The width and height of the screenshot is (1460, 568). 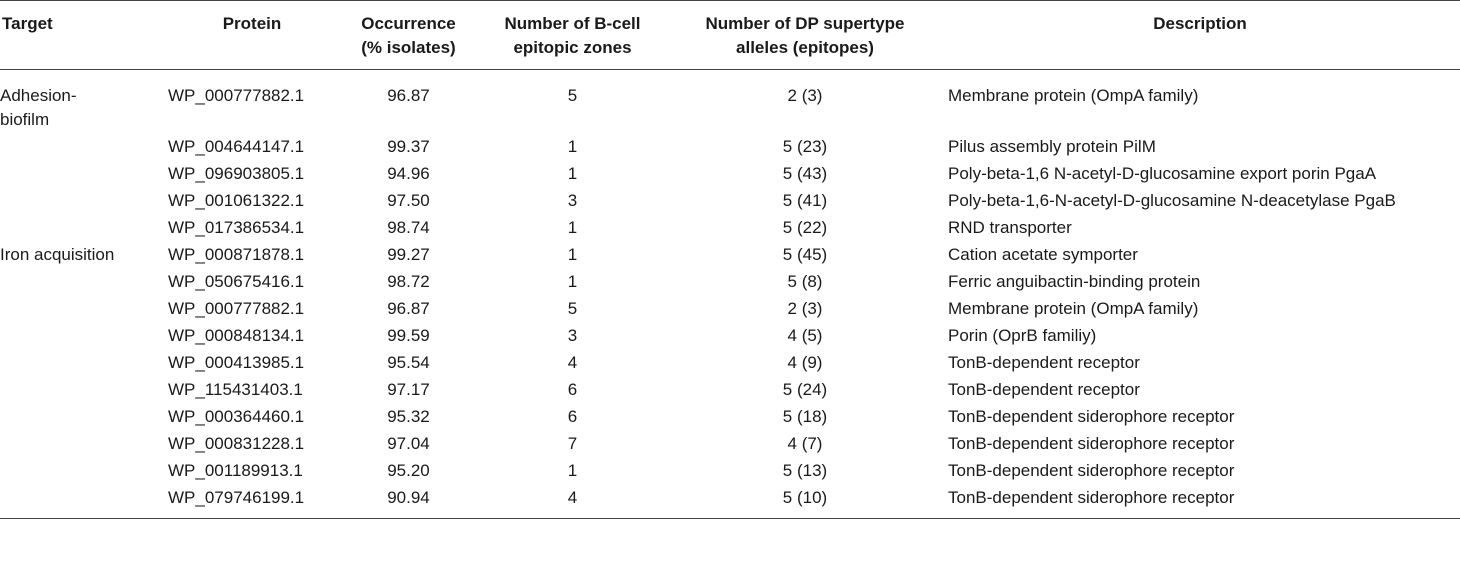 I want to click on cell-occurrence: 97.50, so click(x=408, y=200).